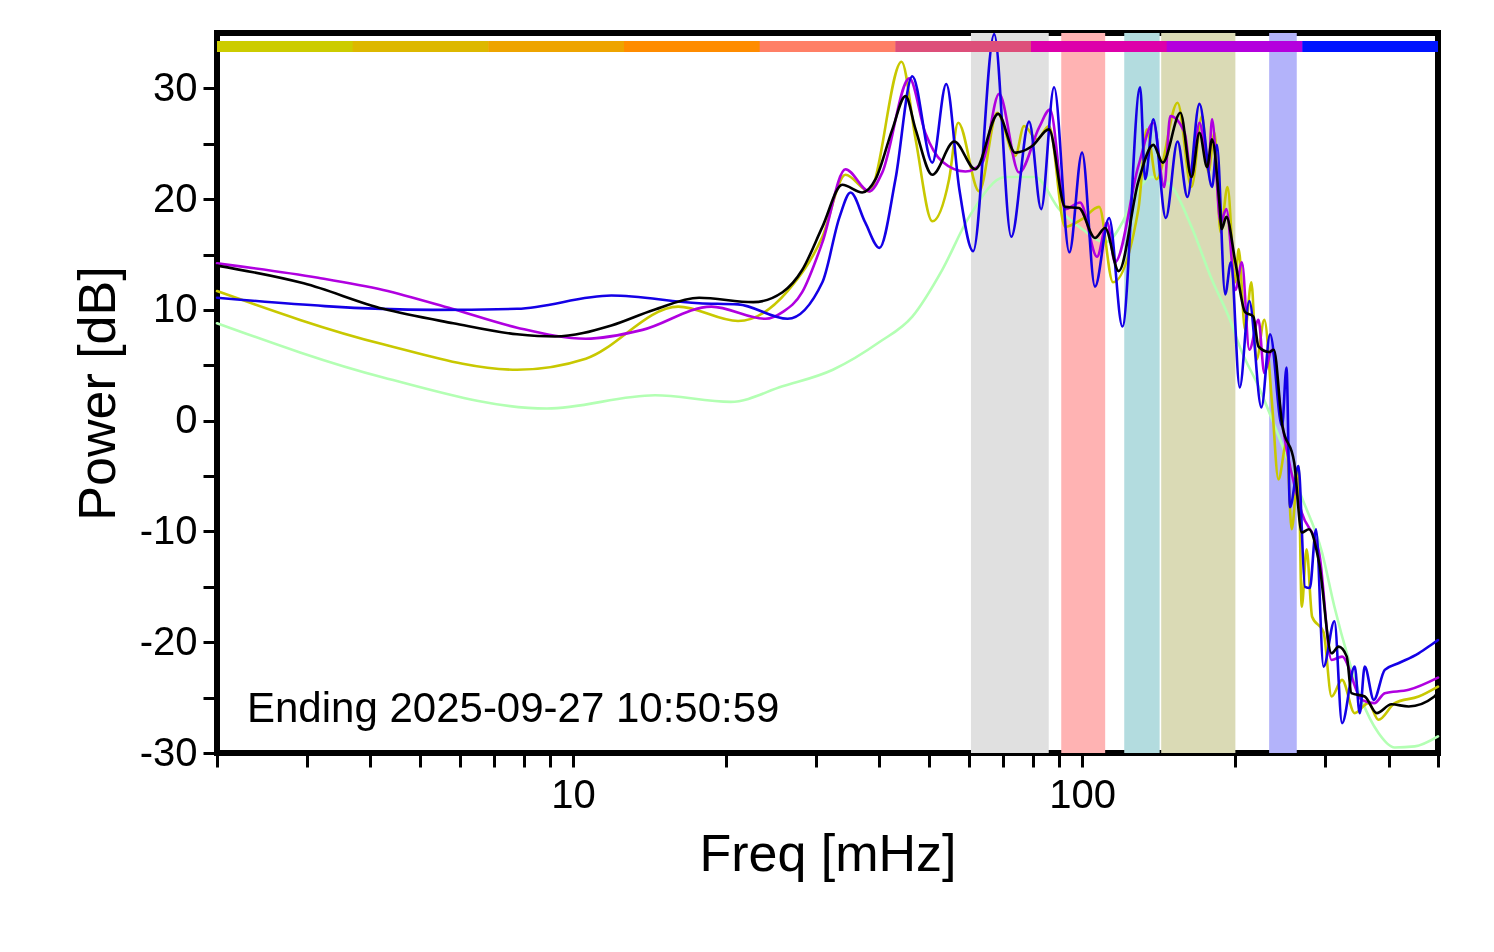 The height and width of the screenshot is (952, 1494). What do you see at coordinates (513, 707) in the screenshot?
I see `annotation: Ending 2025-09-27 10:50:59` at bounding box center [513, 707].